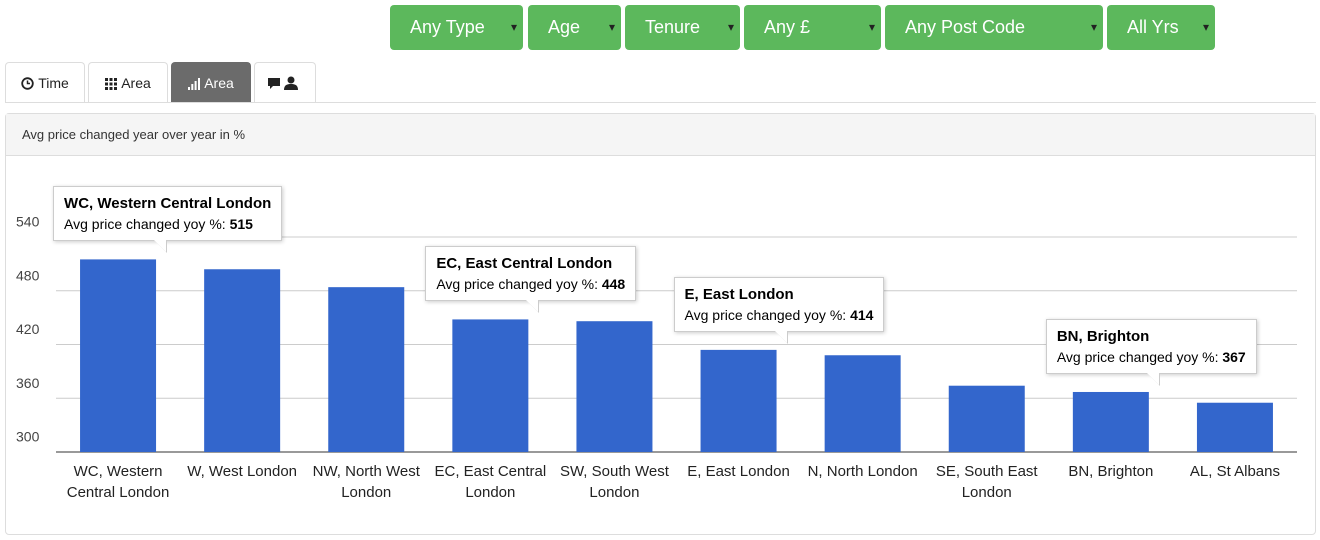 The height and width of the screenshot is (540, 1320). I want to click on x-tick-label: WC, Western Central London, so click(118, 482).